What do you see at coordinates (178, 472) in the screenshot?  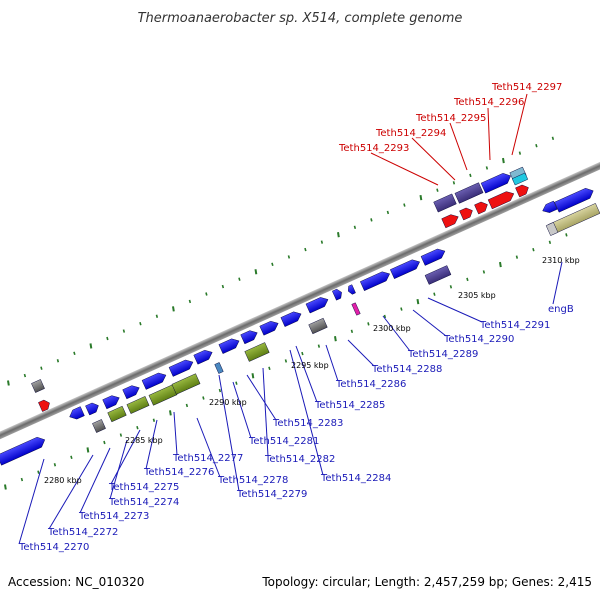 I see `gene-label-teth514-2276: Teth514_2276` at bounding box center [178, 472].